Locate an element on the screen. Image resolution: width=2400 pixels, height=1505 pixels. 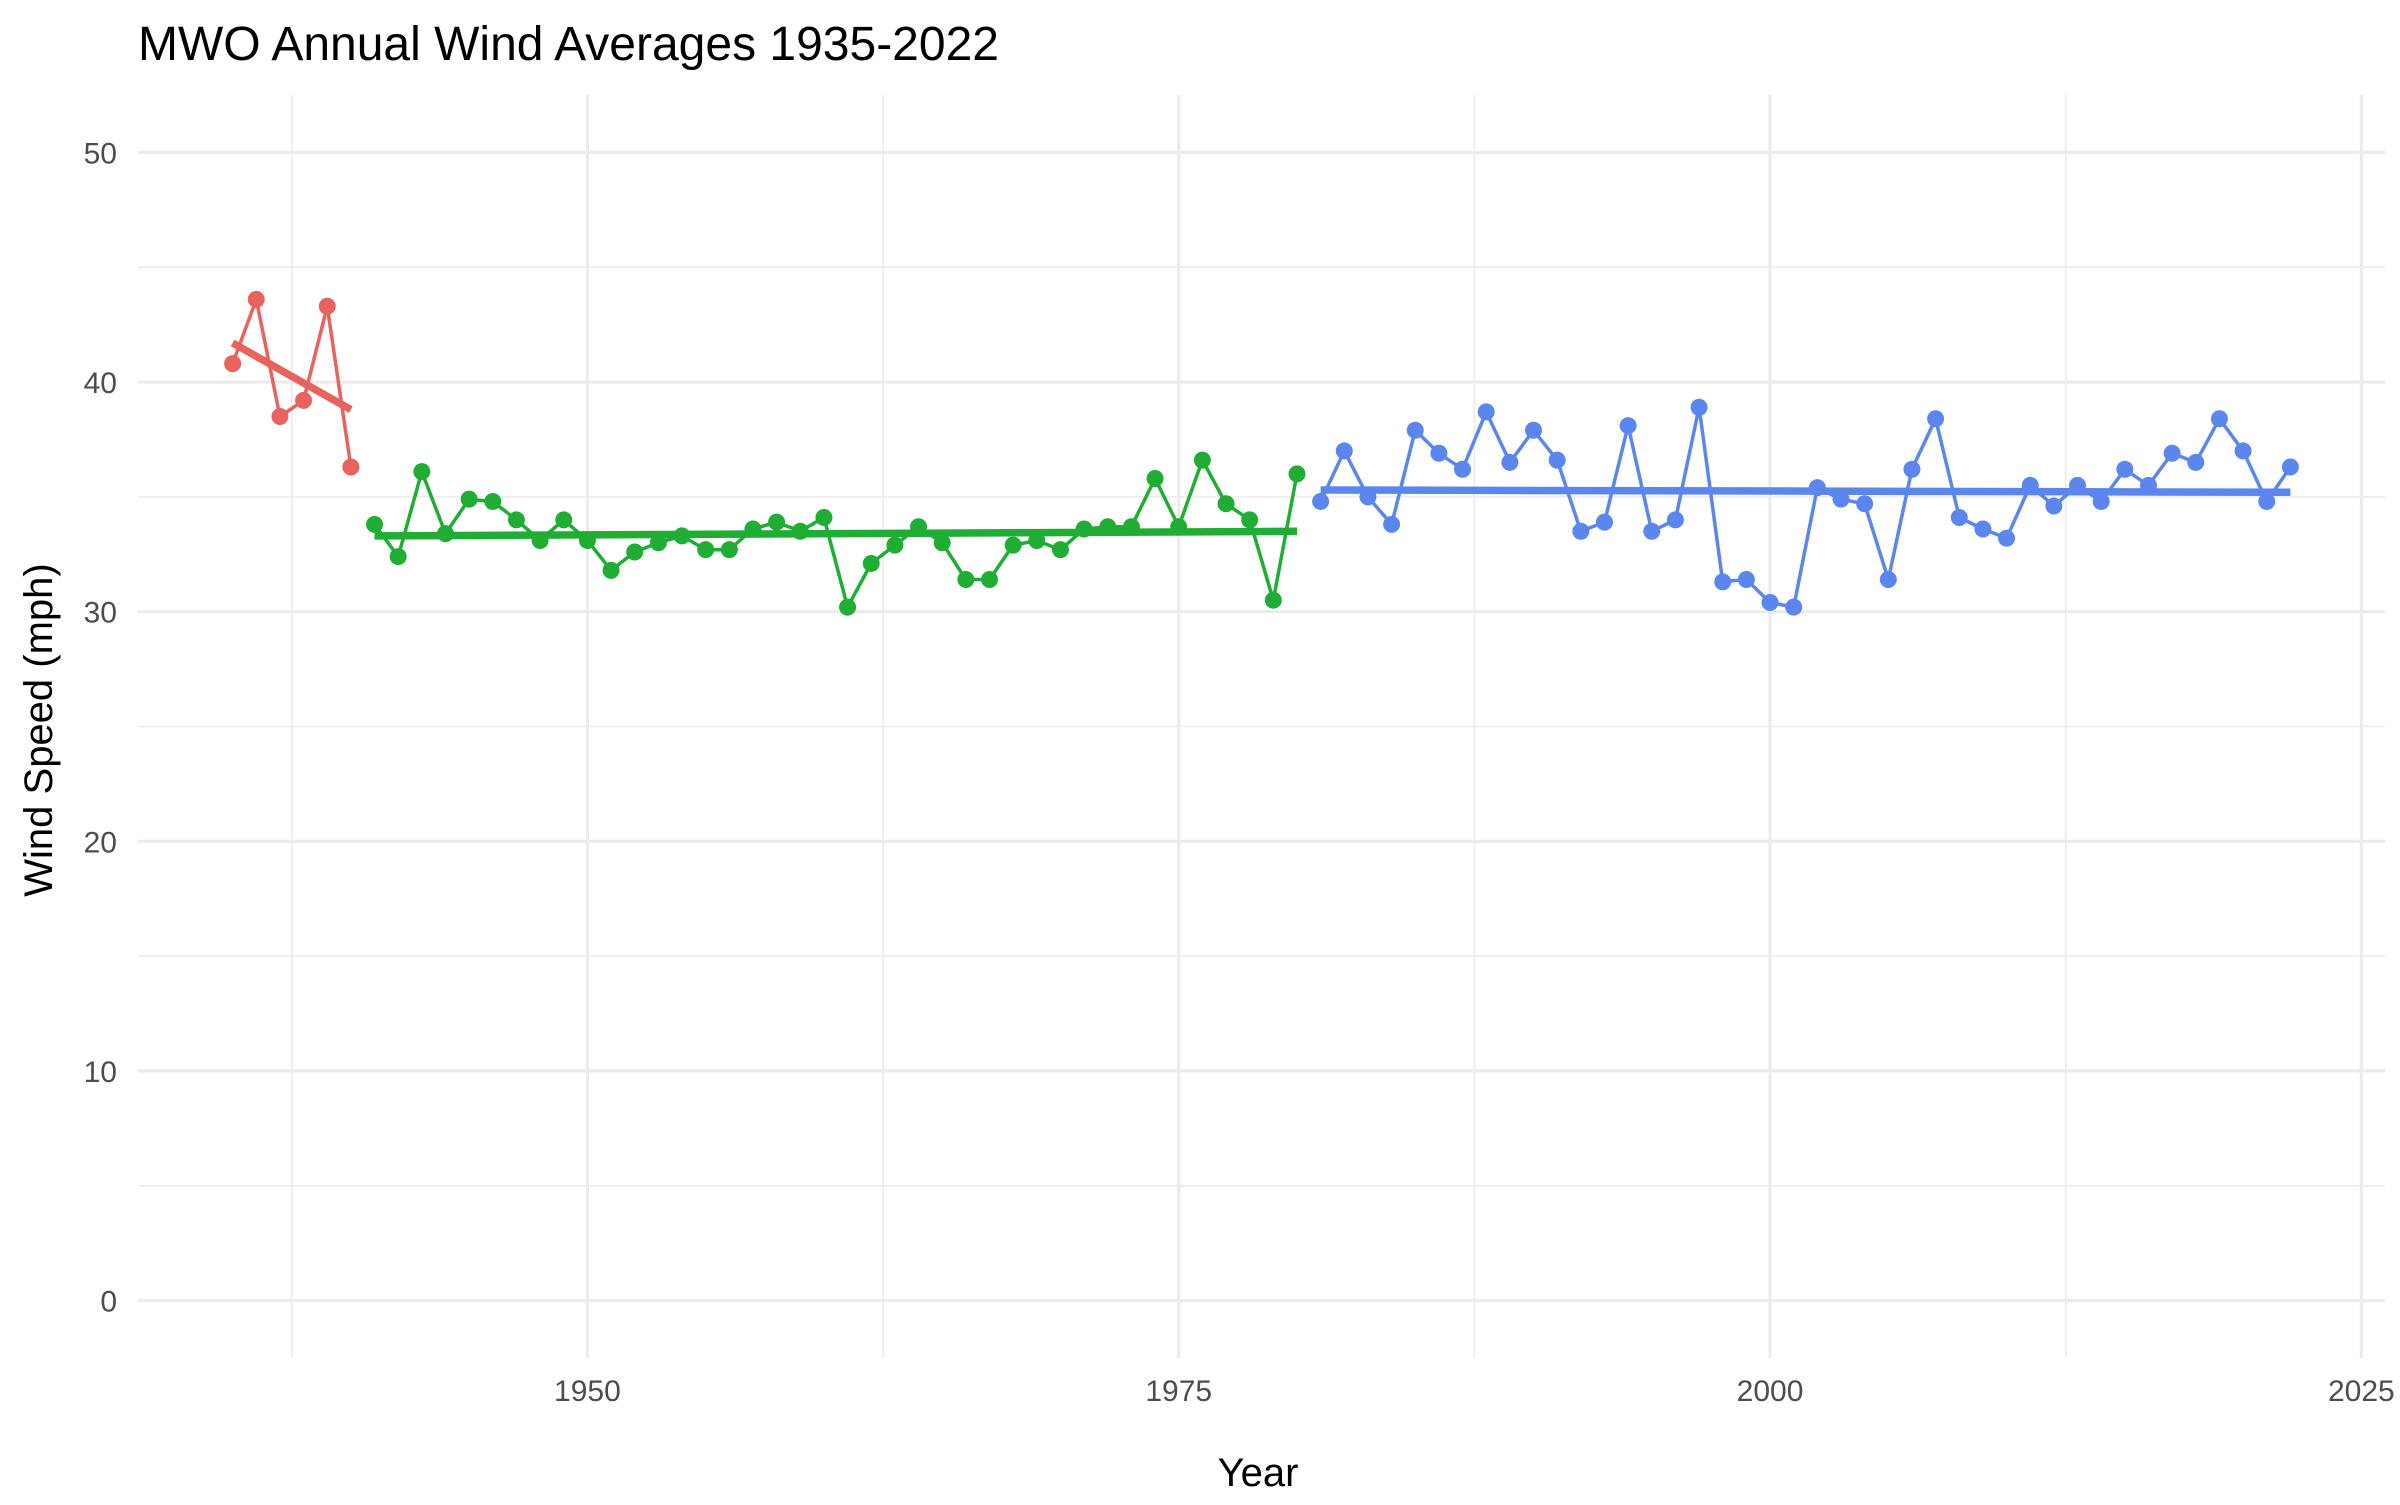
x-tick-label: 1950 is located at coordinates (587, 1391).